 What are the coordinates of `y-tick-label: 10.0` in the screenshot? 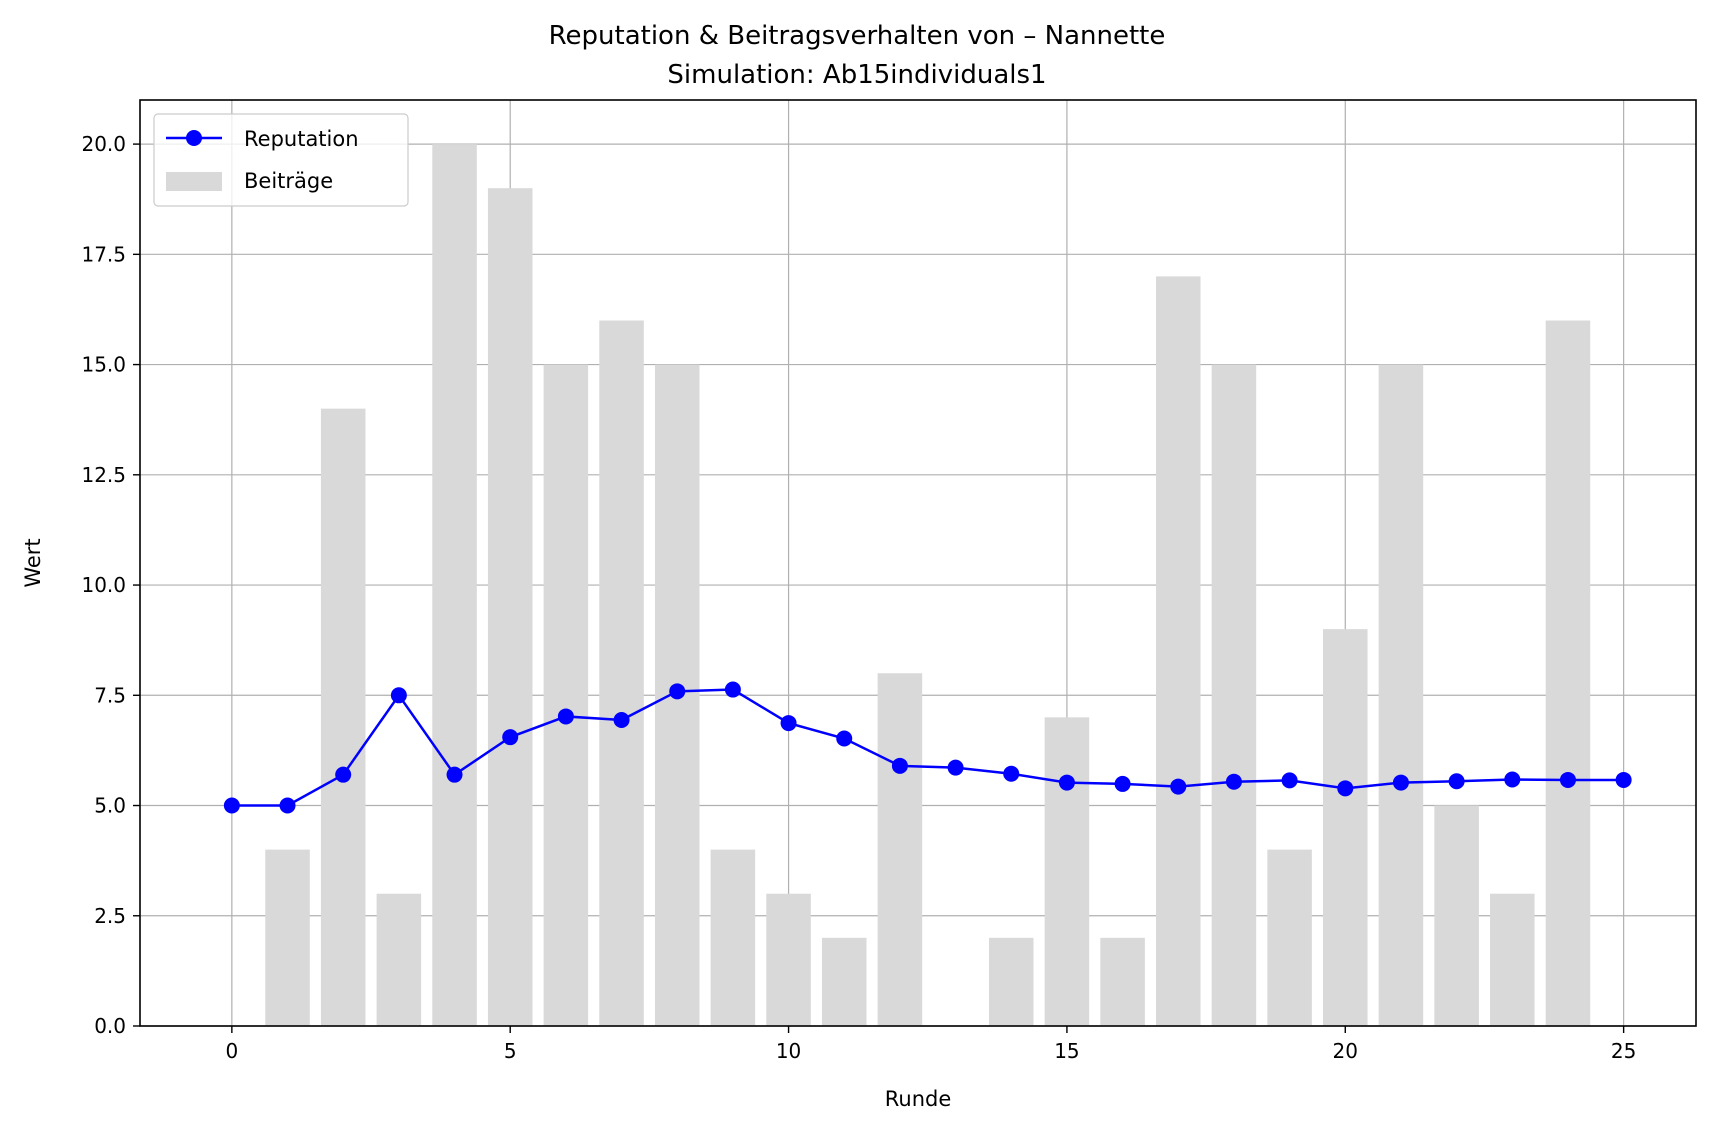 It's located at (103, 585).